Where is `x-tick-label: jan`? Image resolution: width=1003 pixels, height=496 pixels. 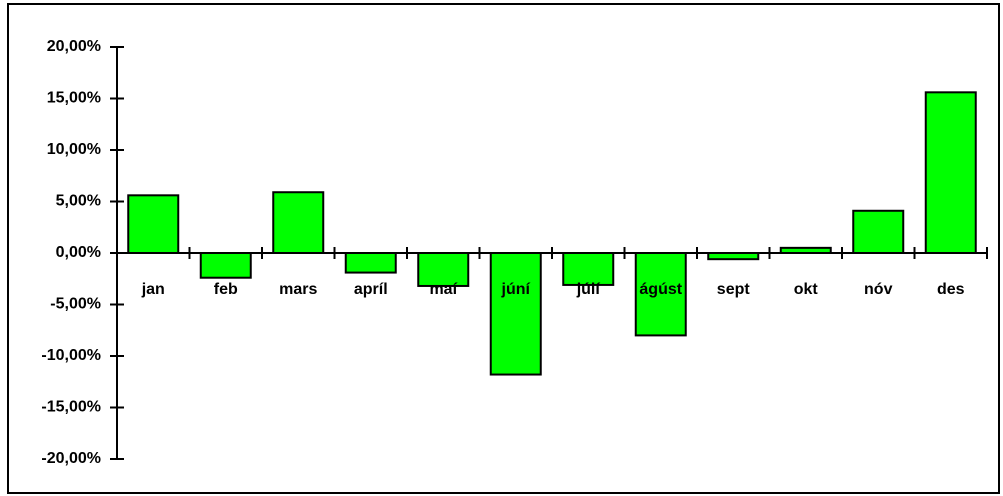
x-tick-label: jan is located at coordinates (153, 289).